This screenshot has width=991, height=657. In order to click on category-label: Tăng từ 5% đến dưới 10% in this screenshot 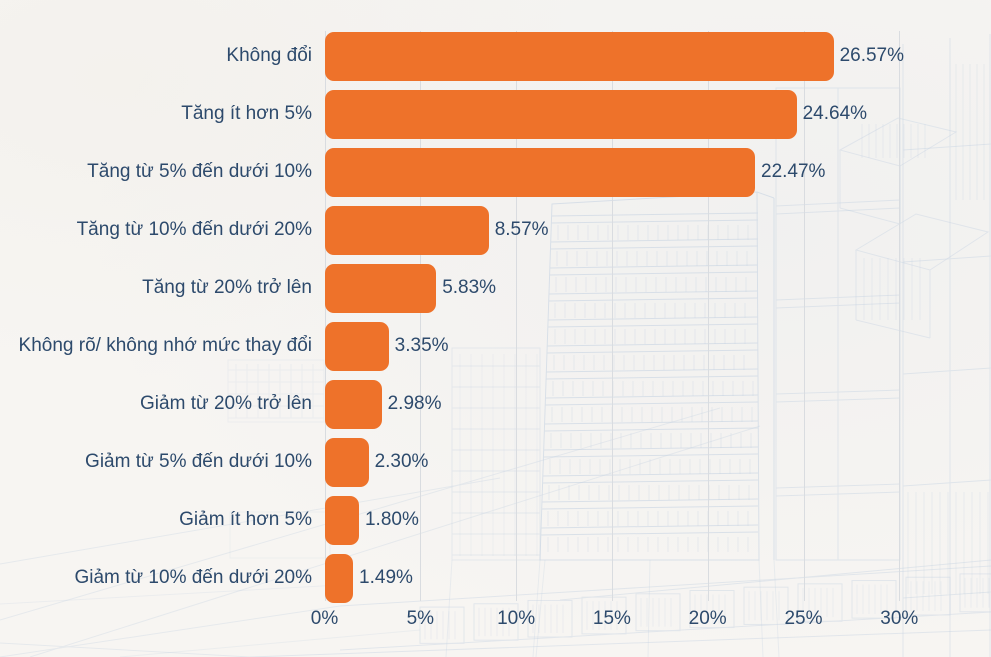, I will do `click(199, 171)`.